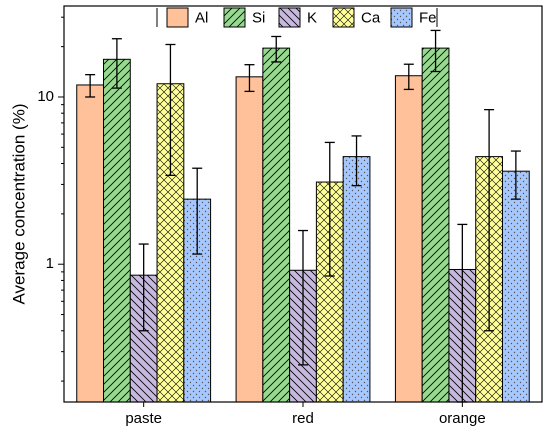 The image size is (550, 435). What do you see at coordinates (516, 286) in the screenshot?
I see `bar-pattern-fe-orange` at bounding box center [516, 286].